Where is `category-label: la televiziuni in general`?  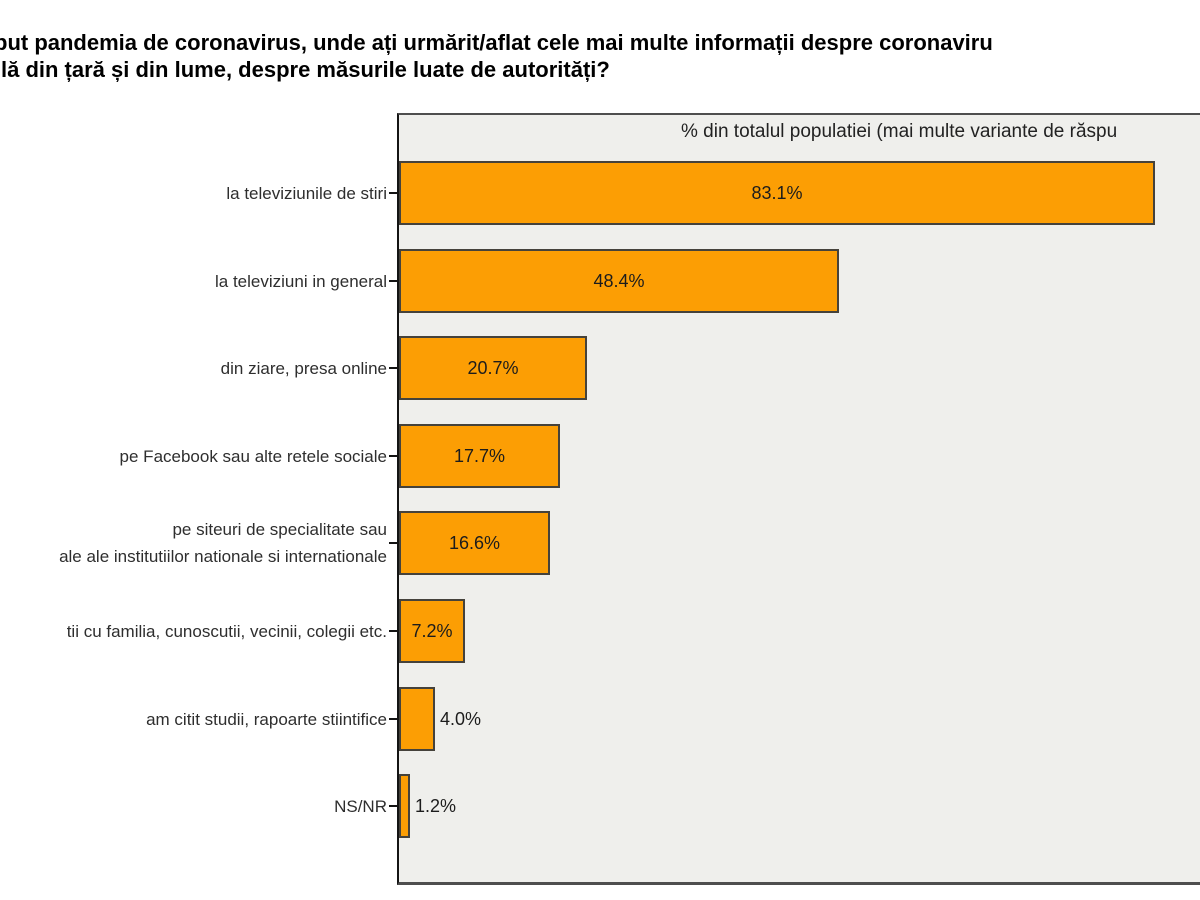
category-label: la televiziuni in general is located at coordinates (301, 281).